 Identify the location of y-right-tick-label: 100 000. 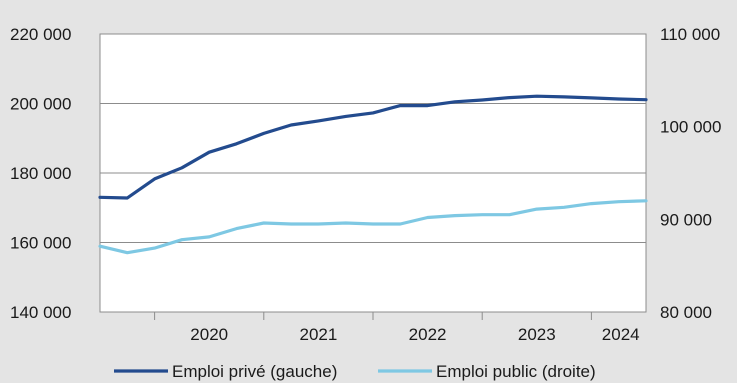
(690, 127).